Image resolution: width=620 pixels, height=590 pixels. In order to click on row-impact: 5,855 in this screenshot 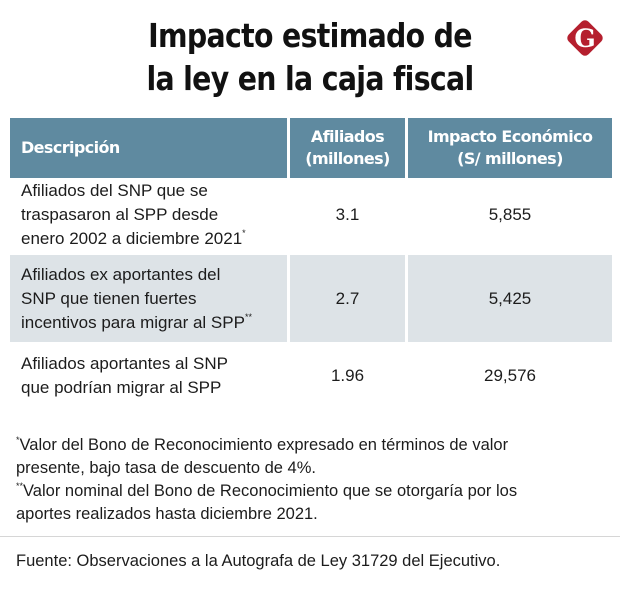, I will do `click(508, 215)`.